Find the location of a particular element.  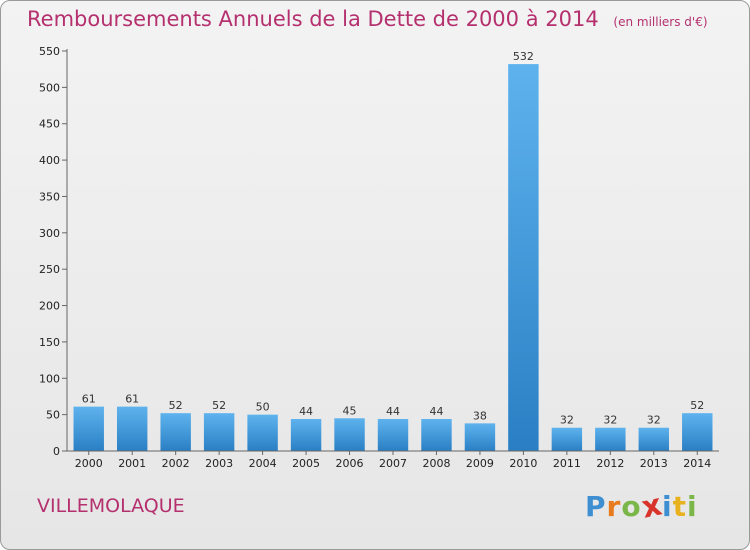

x-tick-label: 2013 is located at coordinates (654, 463).